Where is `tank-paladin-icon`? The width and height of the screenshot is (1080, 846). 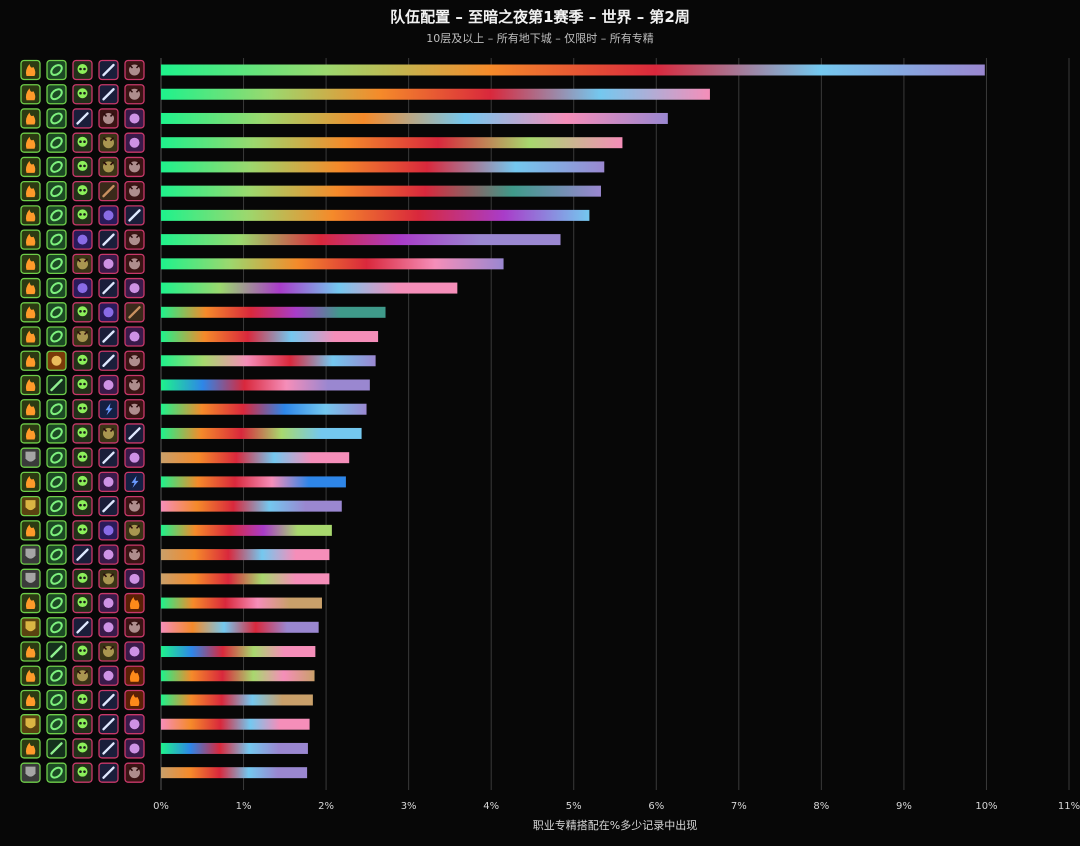 tank-paladin-icon is located at coordinates (30, 724).